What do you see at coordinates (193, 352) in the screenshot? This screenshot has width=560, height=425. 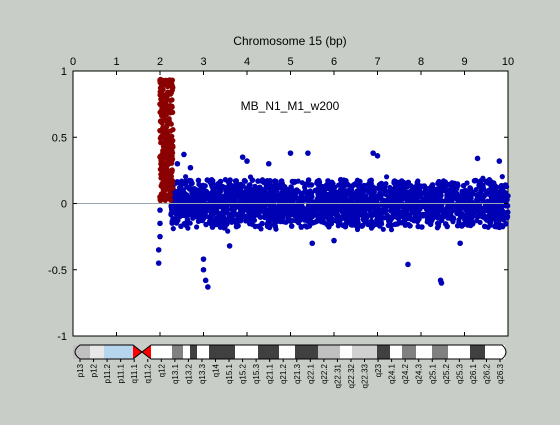 I see `ideogram-band` at bounding box center [193, 352].